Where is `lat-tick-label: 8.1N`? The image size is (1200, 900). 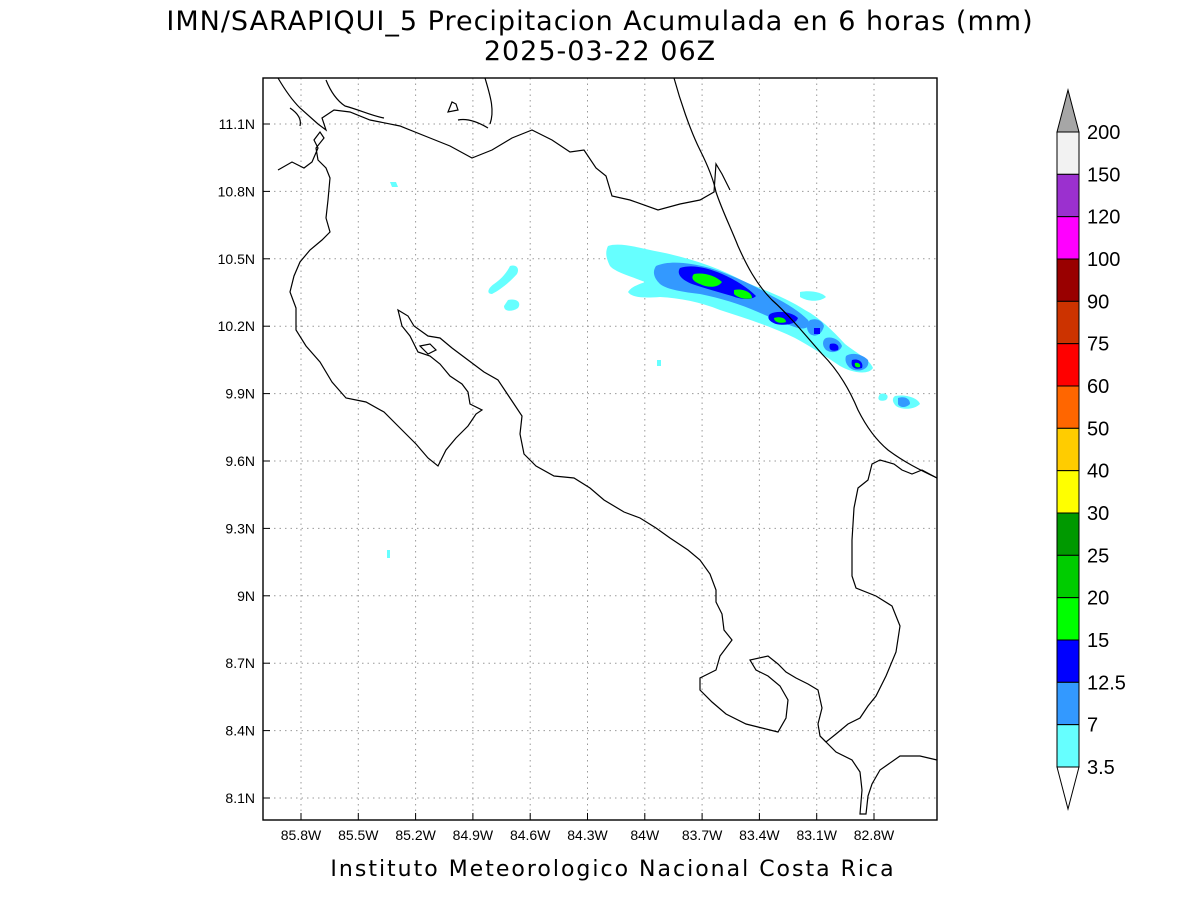
lat-tick-label: 8.1N is located at coordinates (240, 798).